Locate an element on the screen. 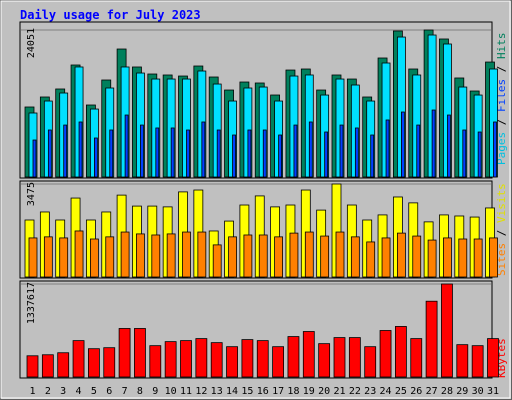 This screenshot has width=512, height=400. legend-entry: Pages is located at coordinates (501, 148).